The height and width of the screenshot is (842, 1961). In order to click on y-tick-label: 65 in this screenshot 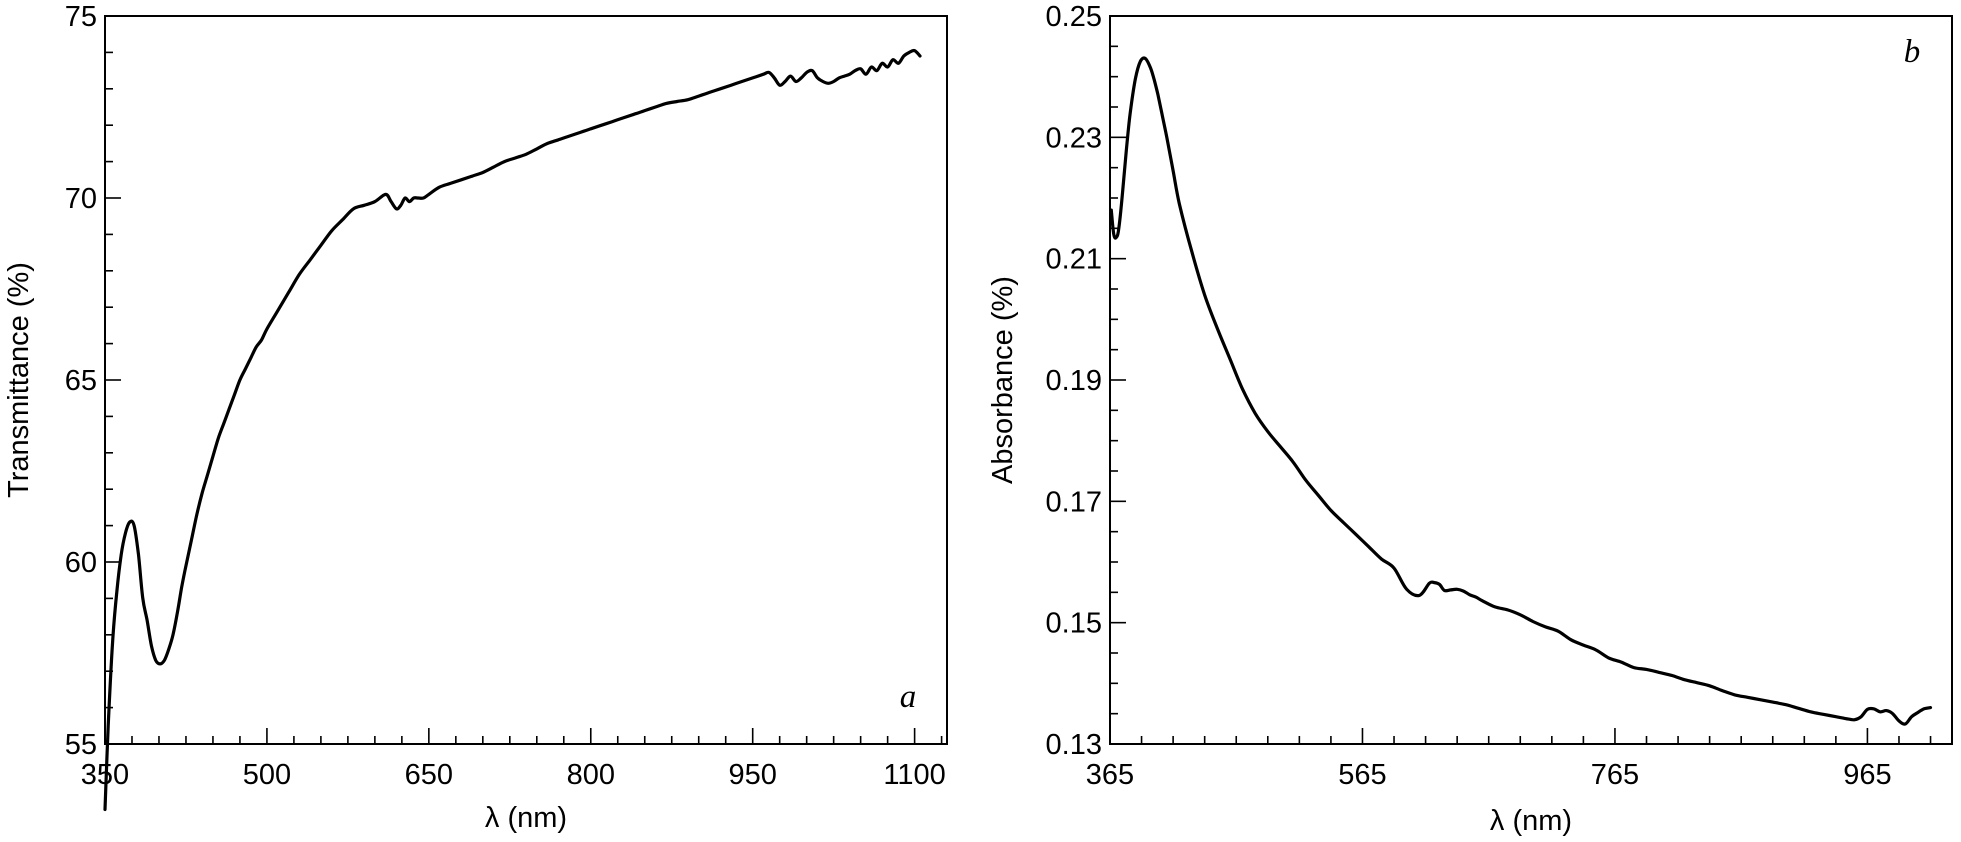, I will do `click(81, 381)`.